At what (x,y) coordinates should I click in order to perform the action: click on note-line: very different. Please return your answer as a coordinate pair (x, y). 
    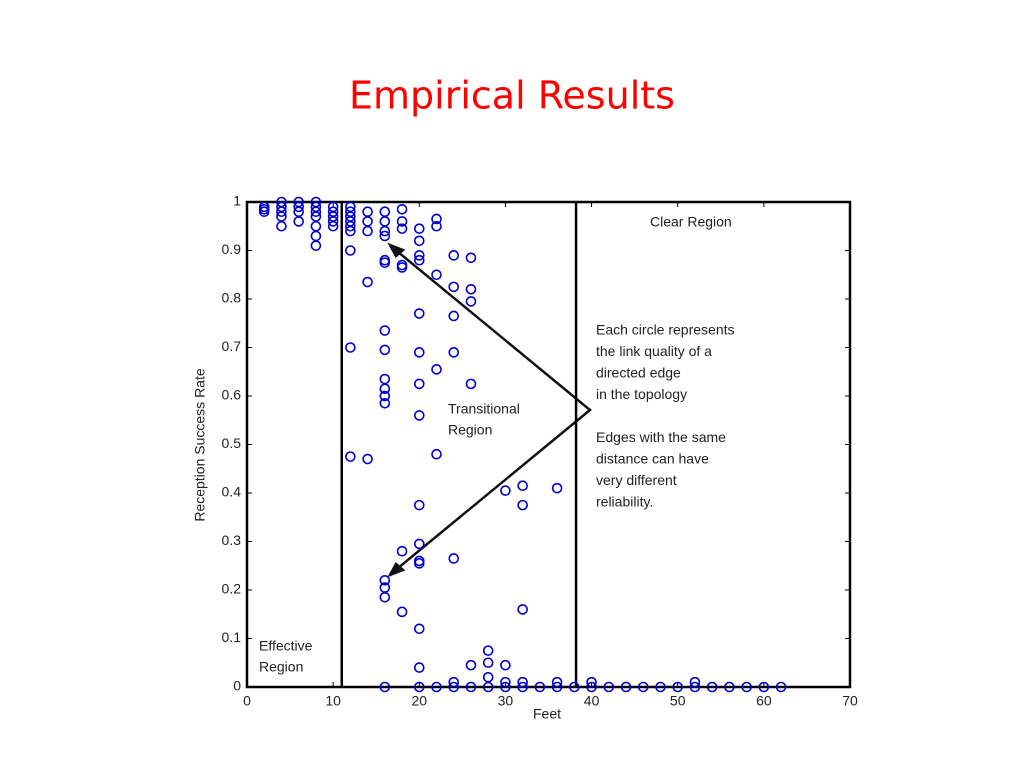
    Looking at the image, I should click on (636, 480).